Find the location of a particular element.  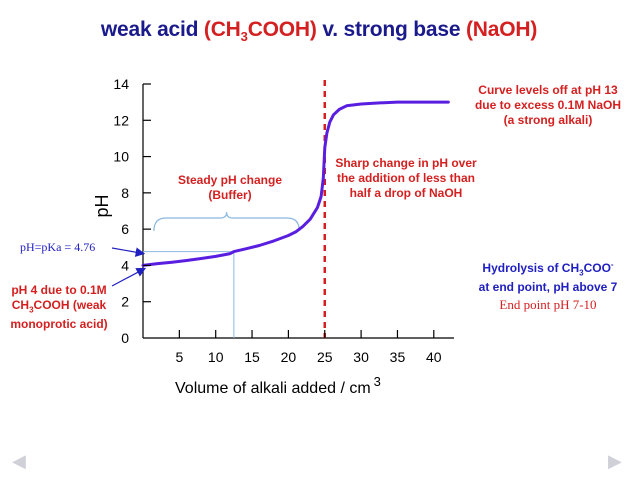

ph4-line-2: CH3COOH (weak is located at coordinates (59, 306).